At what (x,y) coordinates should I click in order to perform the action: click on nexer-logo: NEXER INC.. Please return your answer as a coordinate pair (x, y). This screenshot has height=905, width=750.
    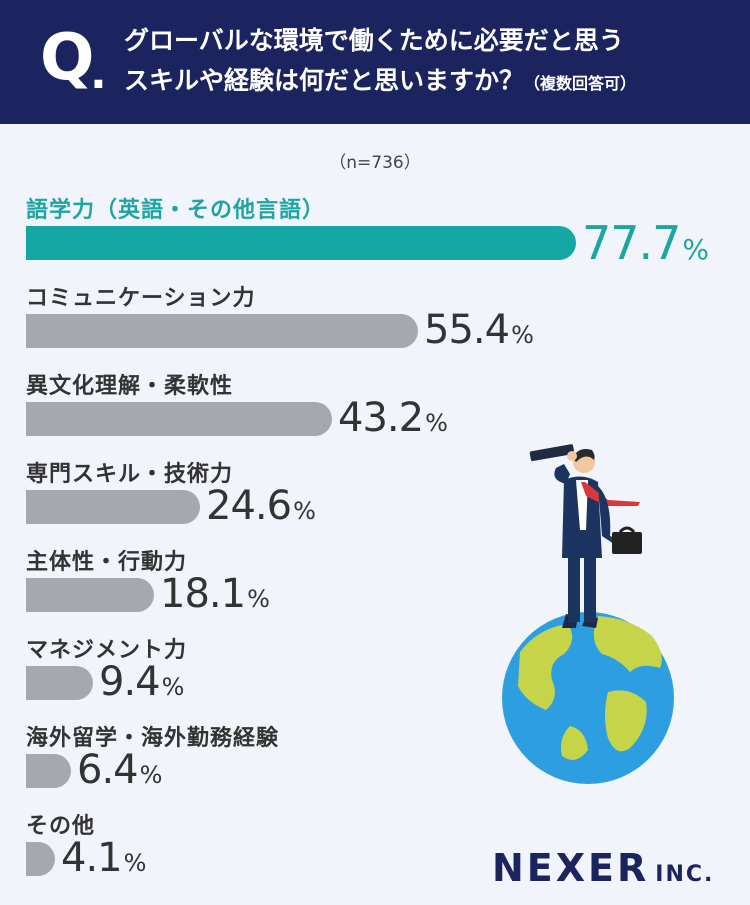
    Looking at the image, I should click on (603, 868).